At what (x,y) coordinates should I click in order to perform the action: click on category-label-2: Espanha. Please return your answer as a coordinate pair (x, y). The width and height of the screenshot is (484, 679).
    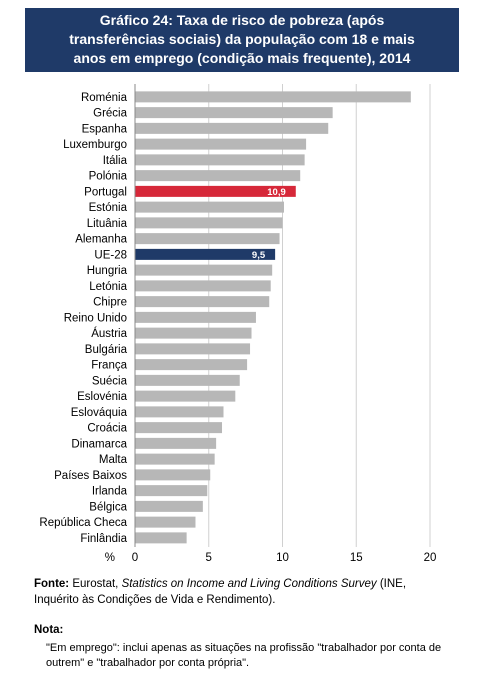
    Looking at the image, I should click on (105, 129).